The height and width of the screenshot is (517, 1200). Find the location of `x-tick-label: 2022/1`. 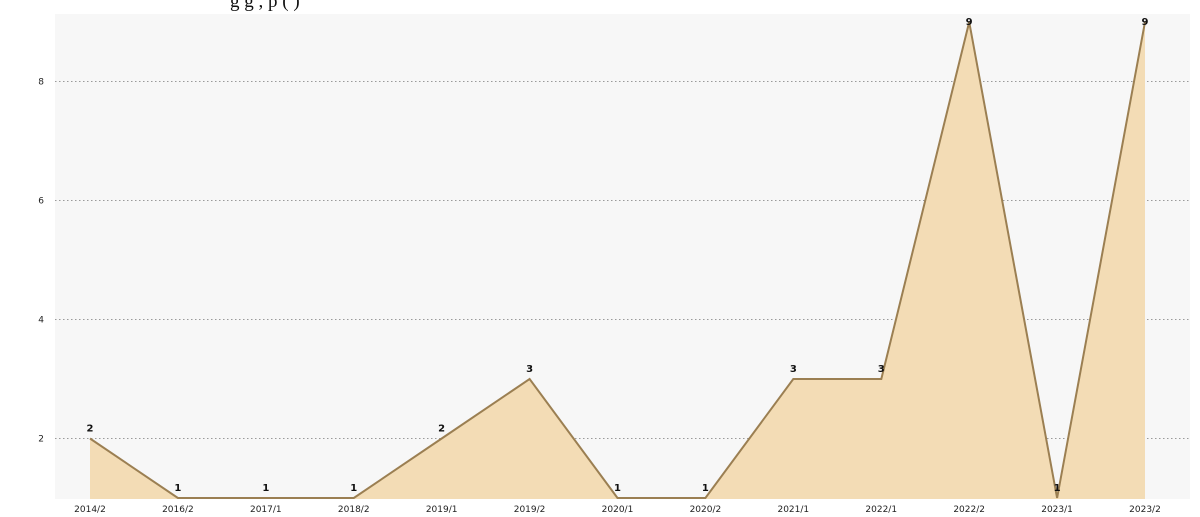

x-tick-label: 2022/1 is located at coordinates (881, 510).